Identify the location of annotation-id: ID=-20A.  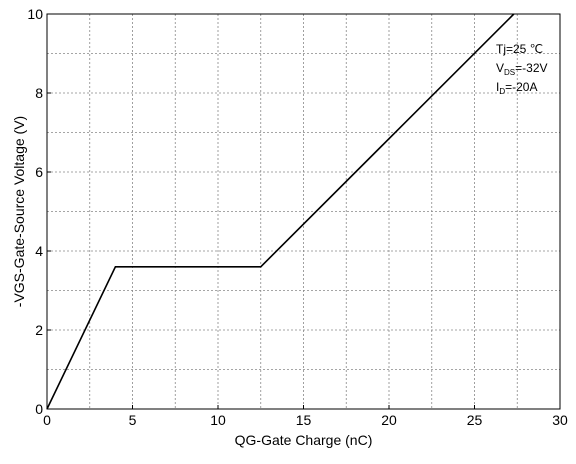
(516, 88).